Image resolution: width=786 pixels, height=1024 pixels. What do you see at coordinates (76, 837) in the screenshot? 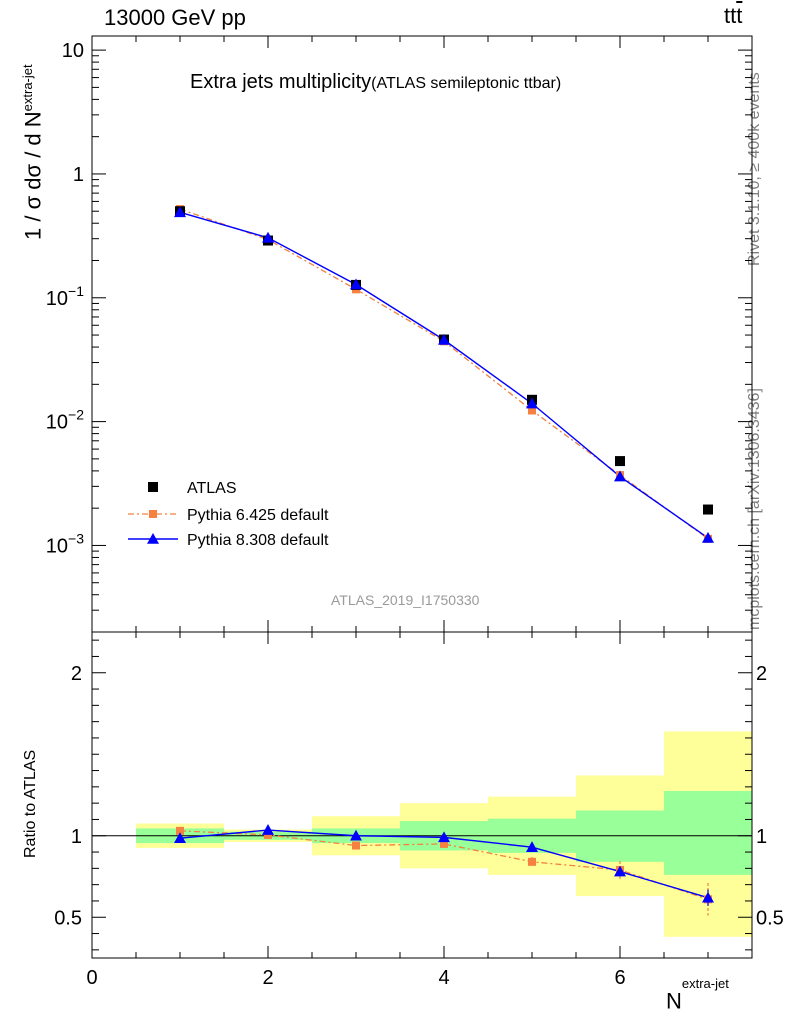
I see `ratio-y-tick-label-left: 1` at bounding box center [76, 837].